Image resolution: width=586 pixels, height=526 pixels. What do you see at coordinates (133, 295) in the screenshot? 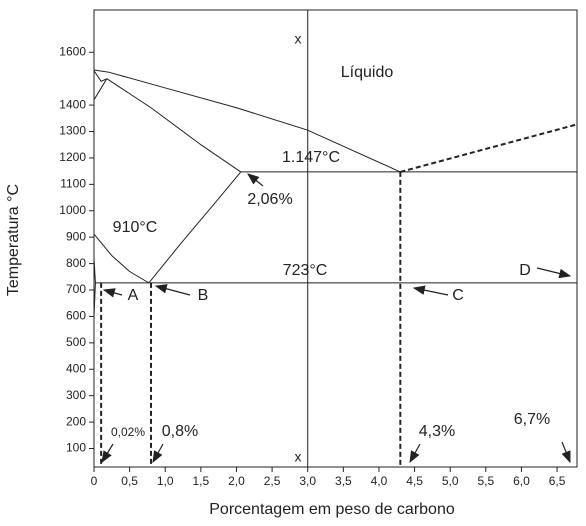
I see `annotation: A` at bounding box center [133, 295].